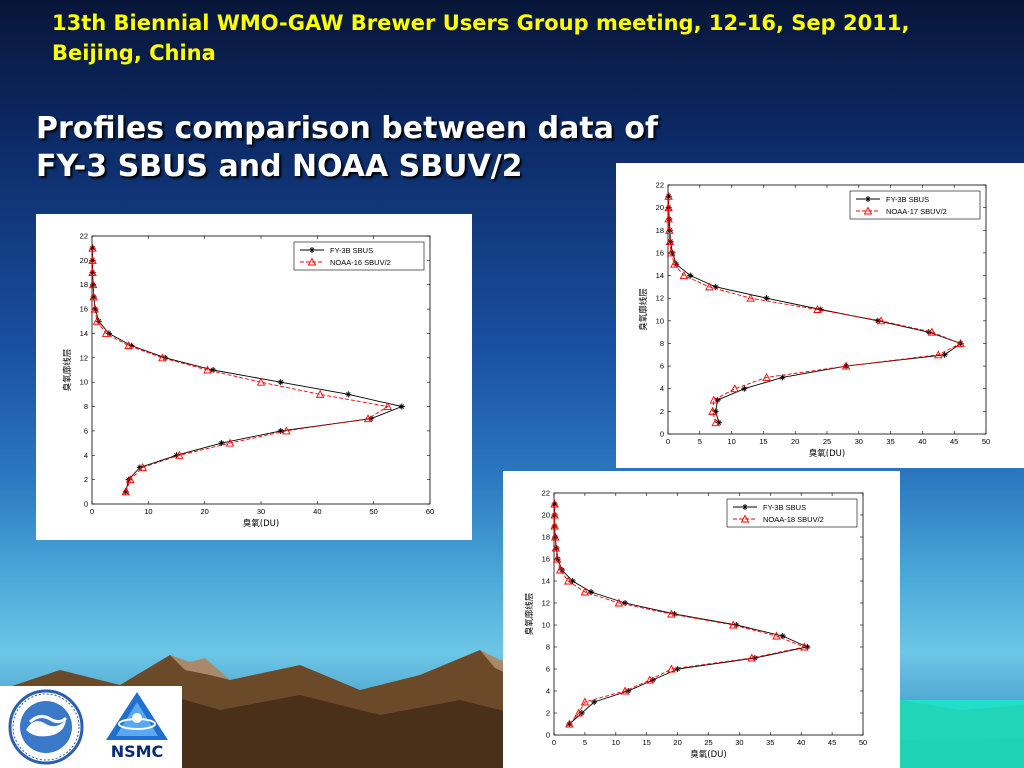 This screenshot has width=1024, height=768. What do you see at coordinates (792, 513) in the screenshot?
I see `legend: FY-3B SBUS NOAA-18 SBUV/2` at bounding box center [792, 513].